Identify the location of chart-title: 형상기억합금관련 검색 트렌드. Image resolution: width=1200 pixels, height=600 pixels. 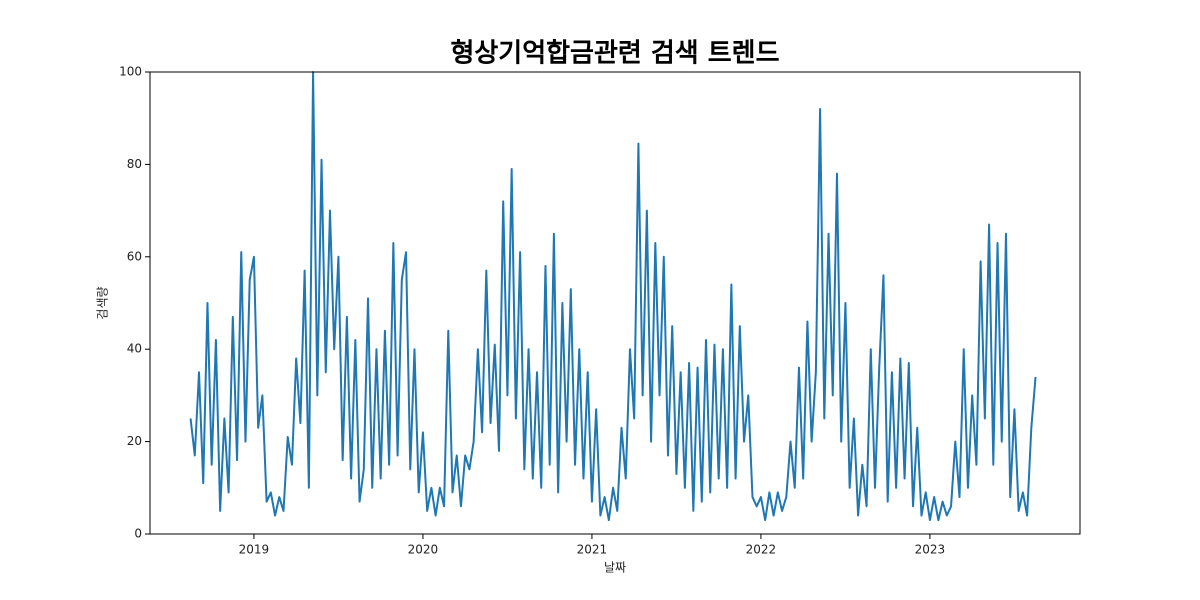
(614, 54).